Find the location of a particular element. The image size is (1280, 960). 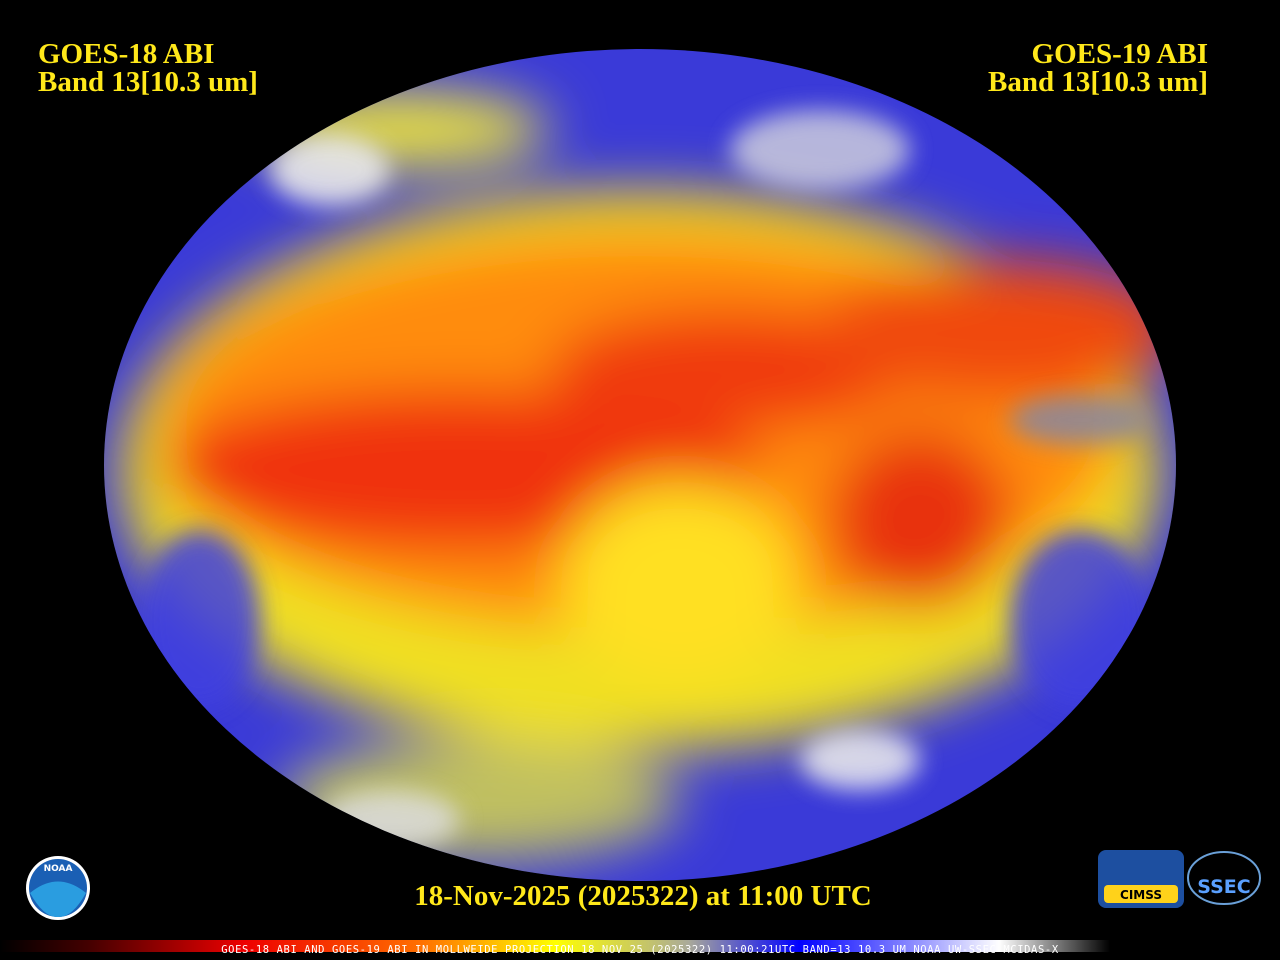

color-bar is located at coordinates (555, 946).